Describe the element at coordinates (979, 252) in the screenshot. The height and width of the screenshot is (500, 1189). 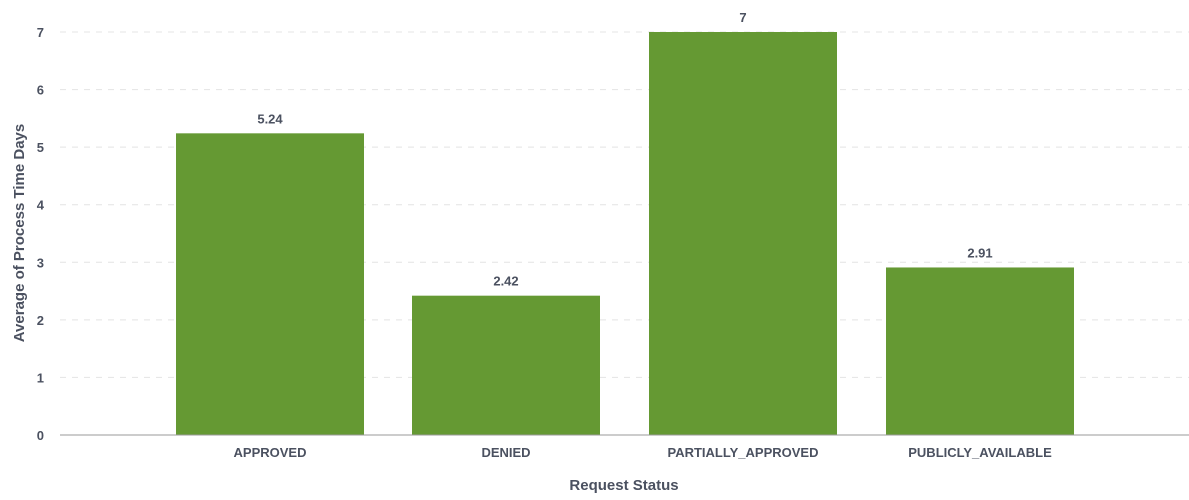
I see `data-label: 2.91` at that location.